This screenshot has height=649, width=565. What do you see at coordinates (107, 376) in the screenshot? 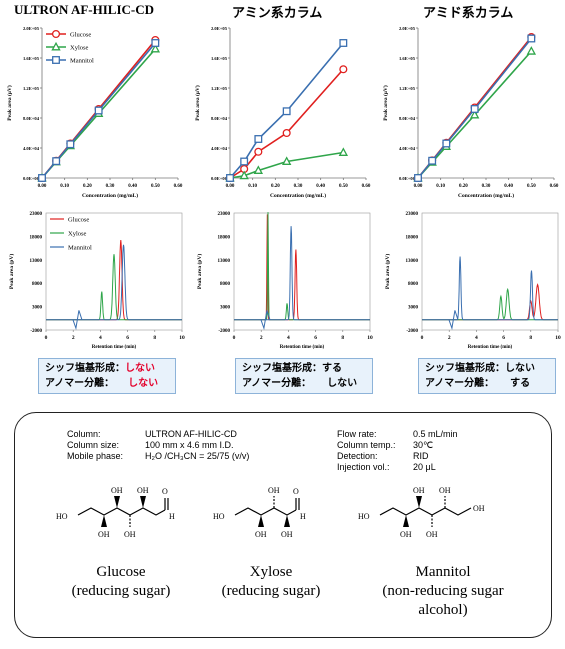
I see `property-box-ultron: シッフ塩基形成：しない アノマー分離： しない` at bounding box center [107, 376].